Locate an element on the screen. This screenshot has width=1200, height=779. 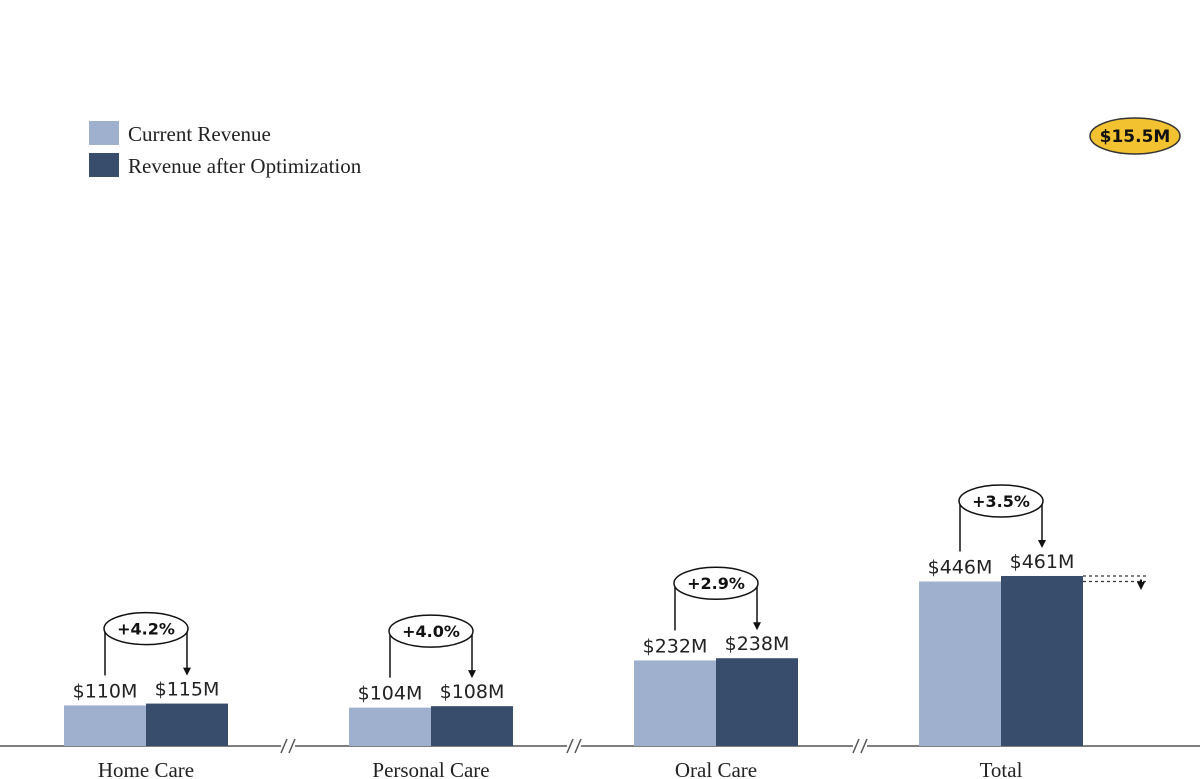
bar-optimized-oral-care is located at coordinates (757, 702).